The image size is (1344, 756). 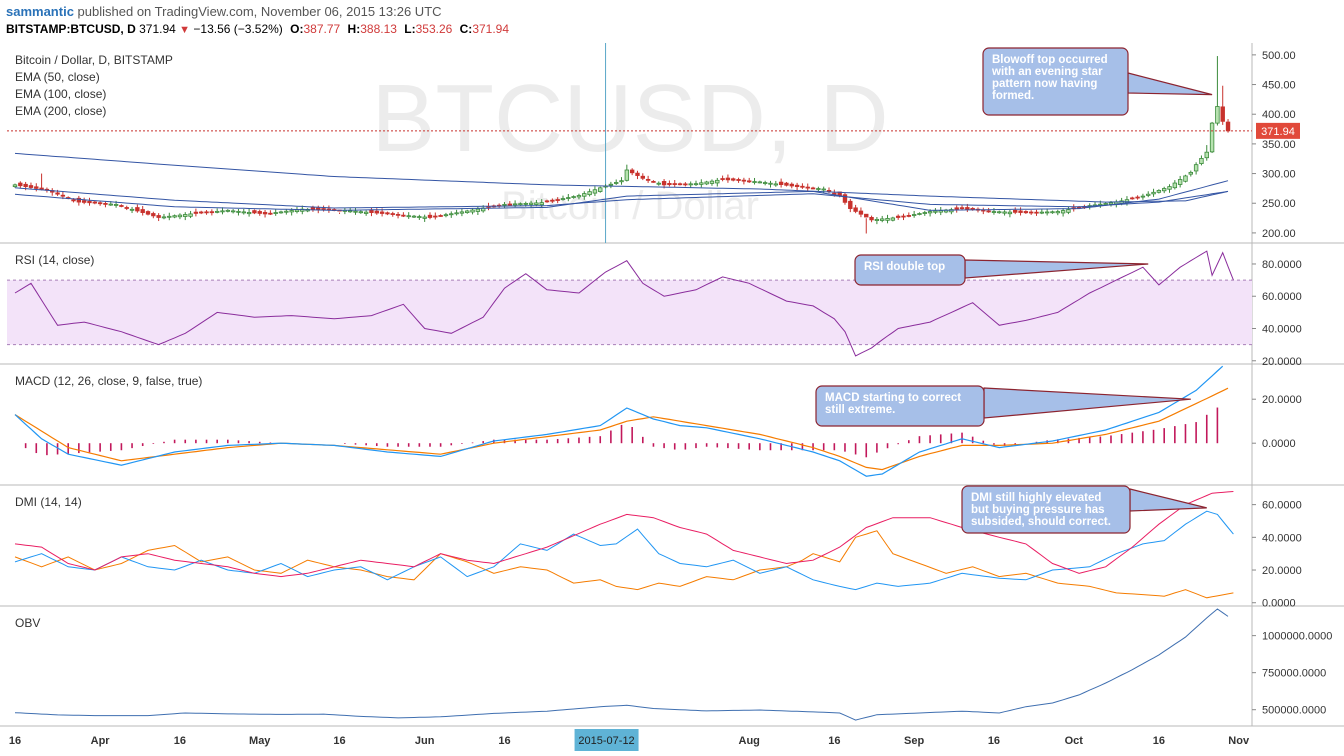 I want to click on change-value: −13.56 (−3.52%), so click(x=238, y=29).